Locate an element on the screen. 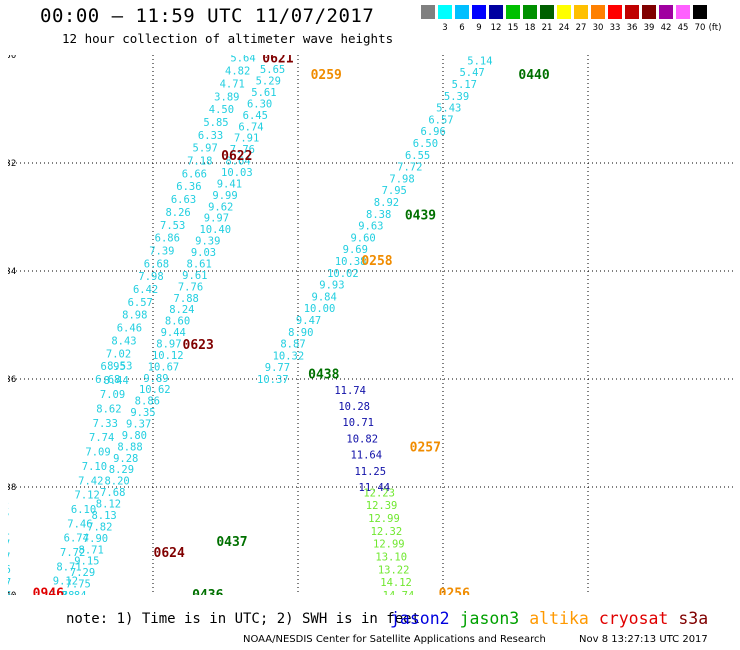  wave-height-value: 6.74 is located at coordinates (76, 539).